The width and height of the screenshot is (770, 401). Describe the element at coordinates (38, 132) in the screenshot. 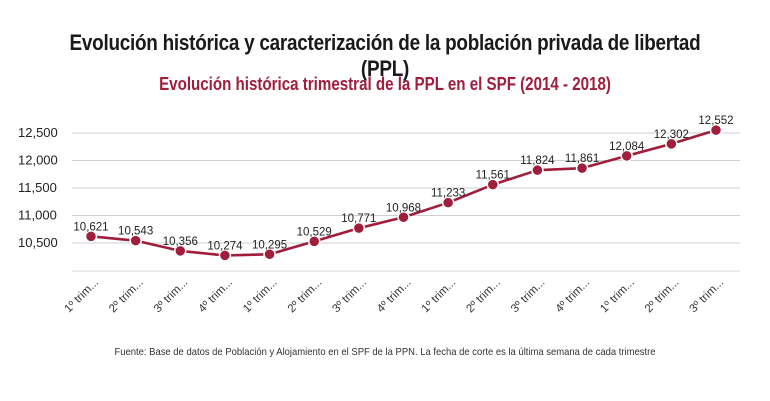

I see `y-tick-label: 12,500` at that location.